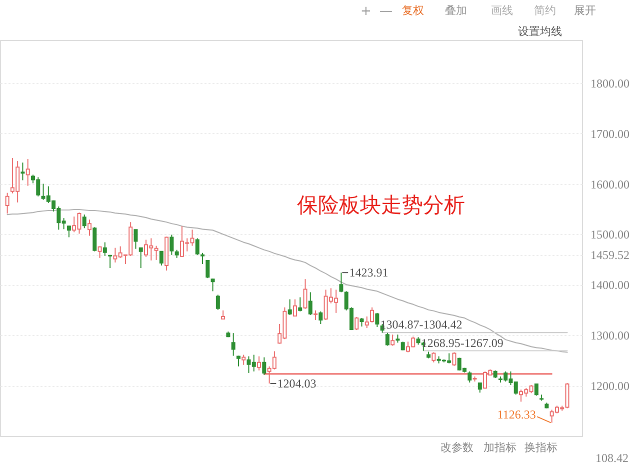  What do you see at coordinates (610, 133) in the screenshot?
I see `y-tick-label: 1700.00` at bounding box center [610, 133].